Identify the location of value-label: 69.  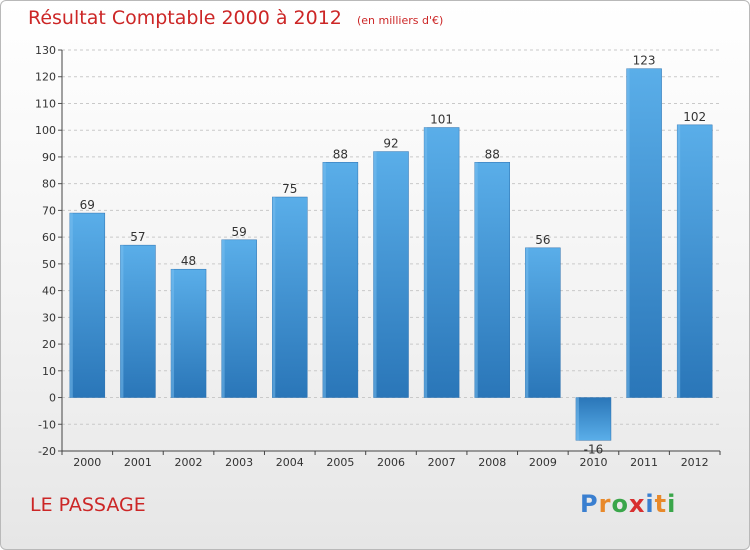
(87, 205).